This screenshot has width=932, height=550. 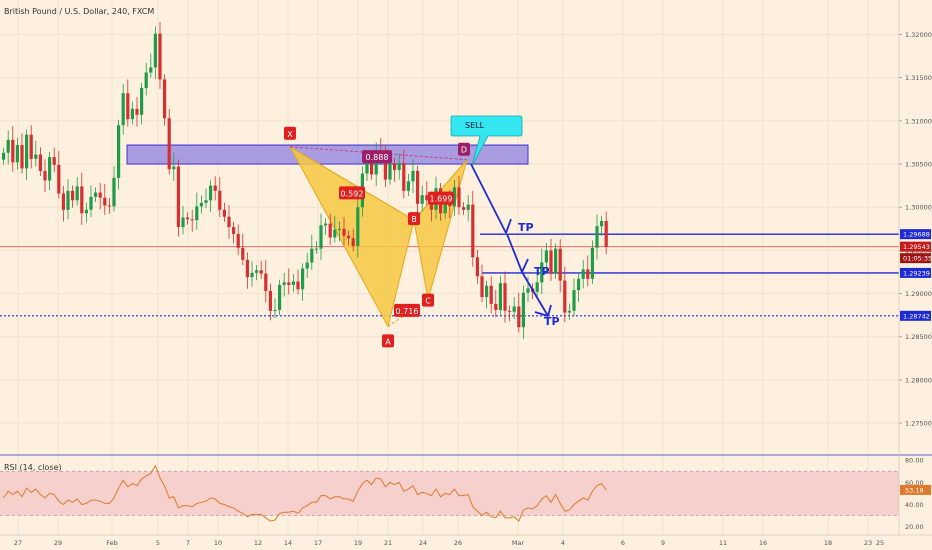 I want to click on price-tick-label: 1.31500, so click(x=918, y=78).